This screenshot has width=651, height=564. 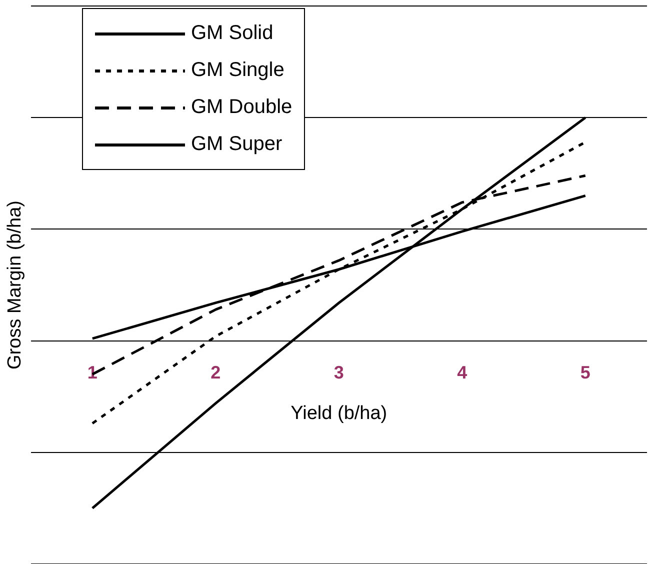 What do you see at coordinates (236, 144) in the screenshot?
I see `legend-label: GM Super` at bounding box center [236, 144].